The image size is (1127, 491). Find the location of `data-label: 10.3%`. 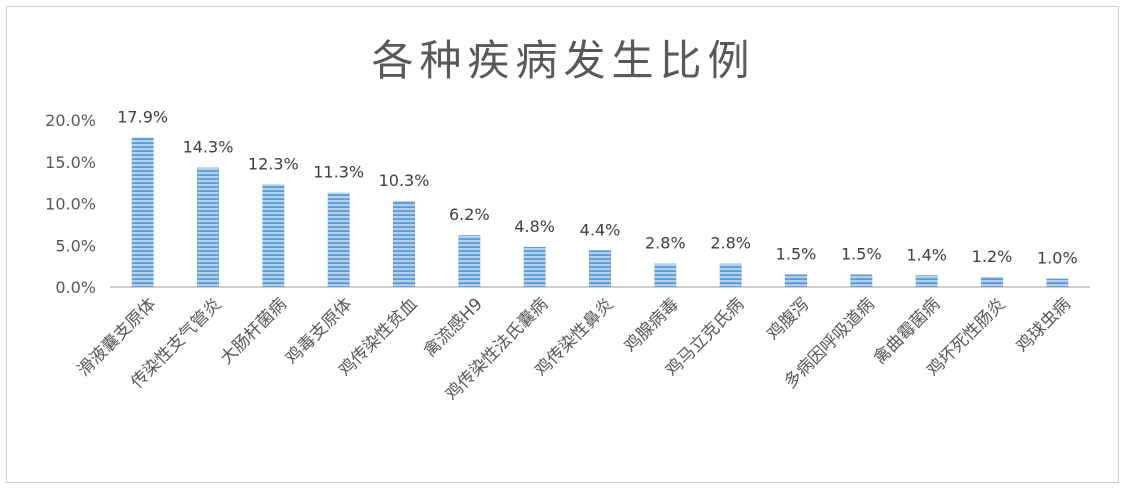

data-label: 10.3% is located at coordinates (404, 180).